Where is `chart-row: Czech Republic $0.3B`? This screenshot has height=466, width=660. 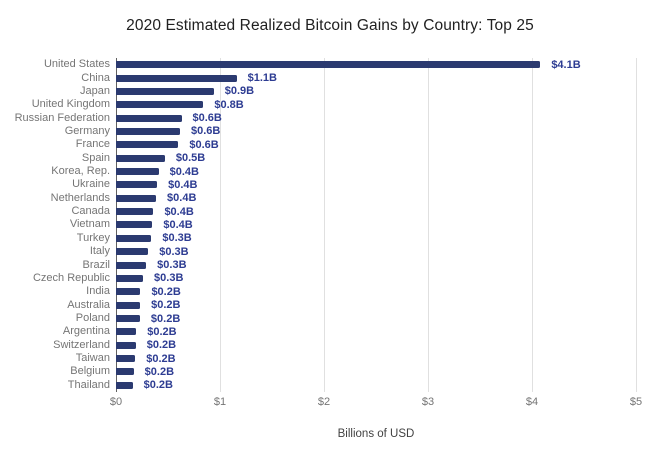
chart-row: Czech Republic $0.3B is located at coordinates (330, 278).